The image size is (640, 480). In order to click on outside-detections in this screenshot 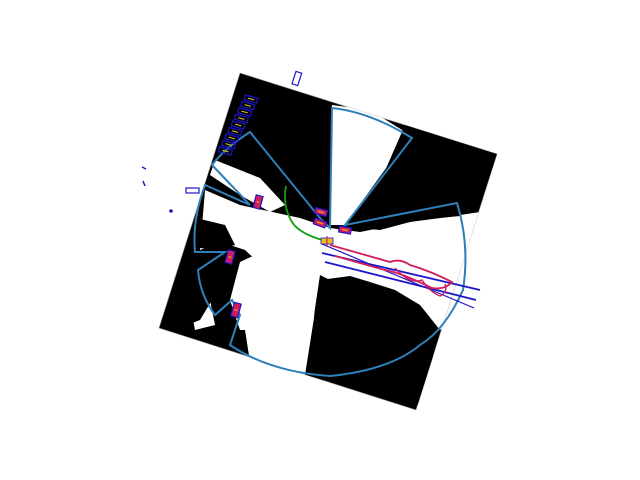, I will do `click(222, 141)`.